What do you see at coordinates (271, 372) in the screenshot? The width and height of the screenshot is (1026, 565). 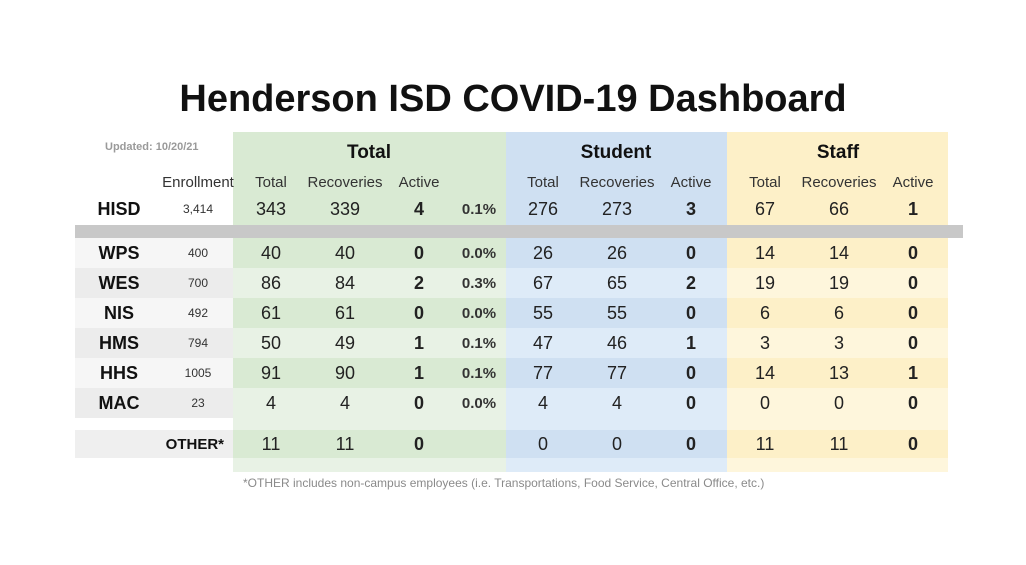 I see `total-cell: 91` at bounding box center [271, 372].